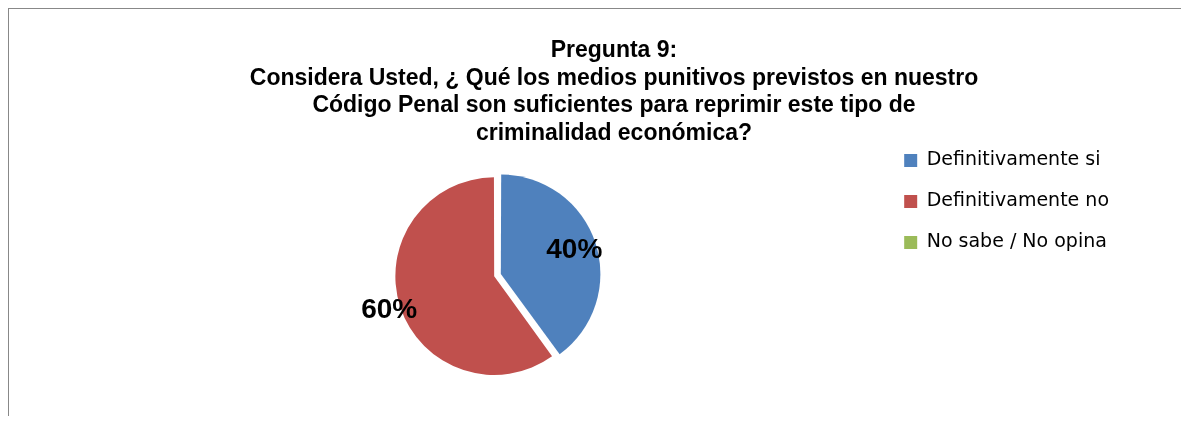 The height and width of the screenshot is (423, 1188). Describe the element at coordinates (1016, 240) in the screenshot. I see `legend-label: No sabe / No opina` at that location.